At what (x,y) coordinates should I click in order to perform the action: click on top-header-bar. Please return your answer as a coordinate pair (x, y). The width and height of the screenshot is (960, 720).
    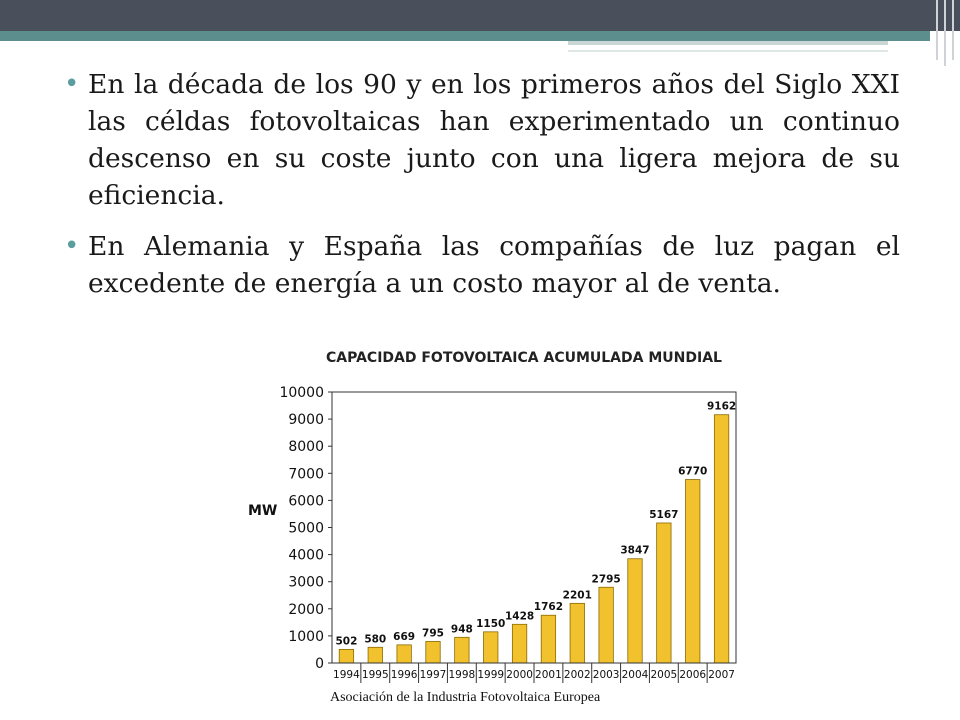
    Looking at the image, I should click on (480, 15).